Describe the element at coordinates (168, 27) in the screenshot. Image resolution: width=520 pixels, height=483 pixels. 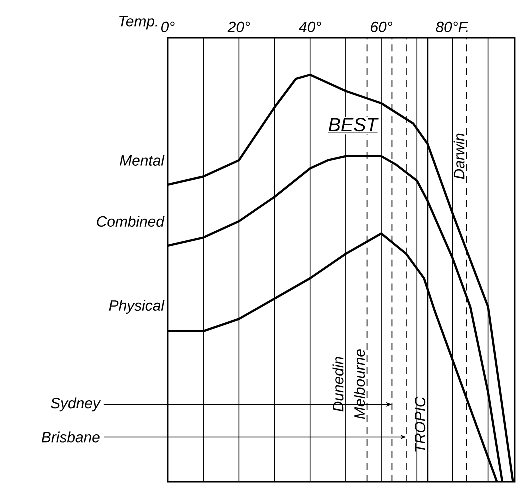
I see `x-tick-label: 0°` at that location.